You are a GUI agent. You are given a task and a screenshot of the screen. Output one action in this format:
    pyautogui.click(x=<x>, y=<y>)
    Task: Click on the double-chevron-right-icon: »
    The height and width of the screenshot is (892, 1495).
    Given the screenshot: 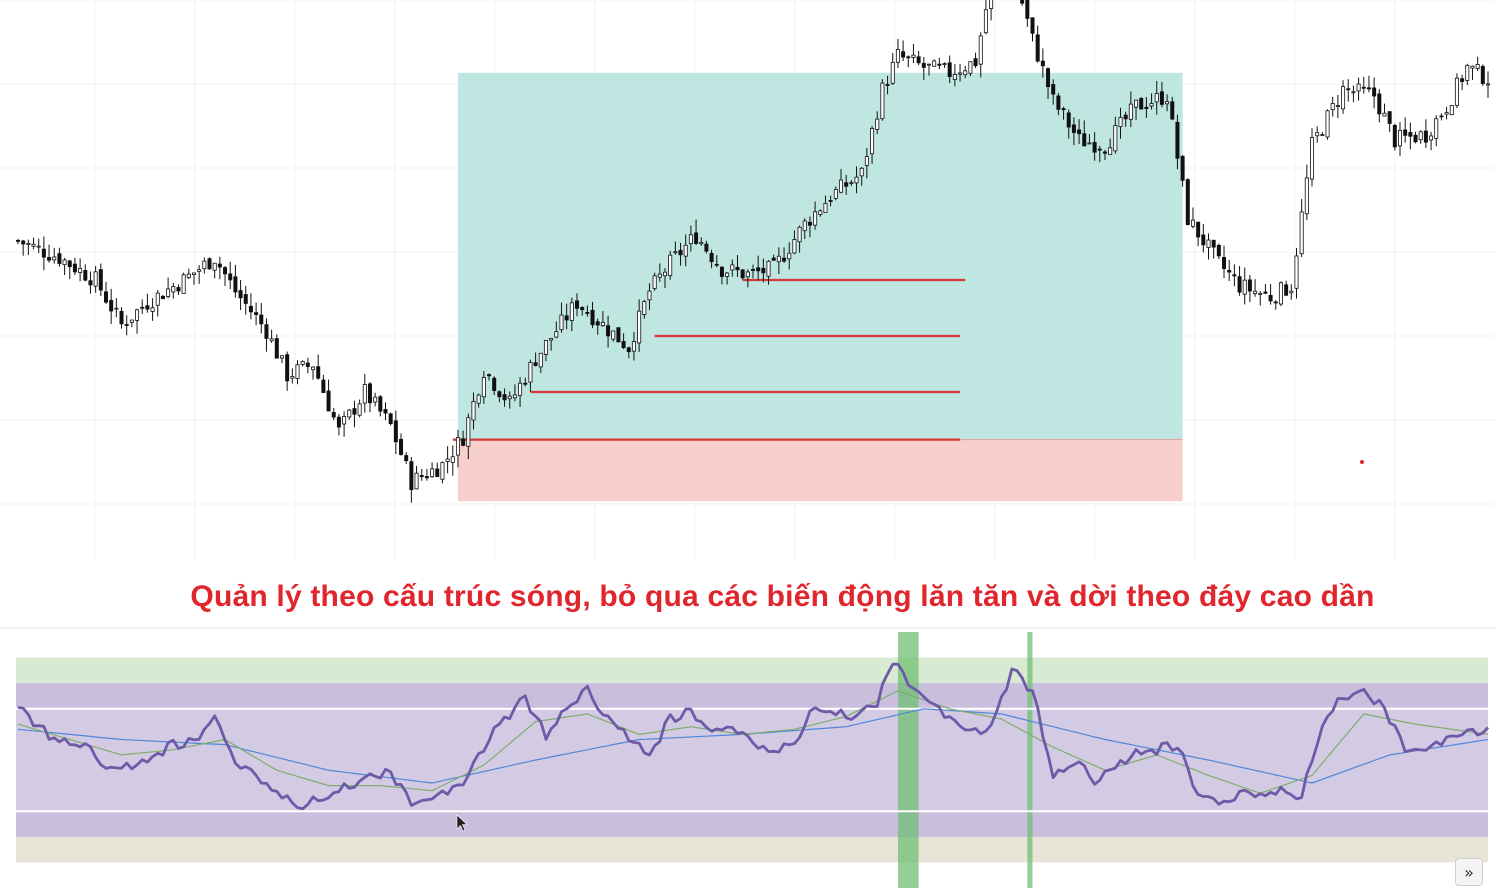 What is the action you would take?
    pyautogui.click(x=1469, y=872)
    